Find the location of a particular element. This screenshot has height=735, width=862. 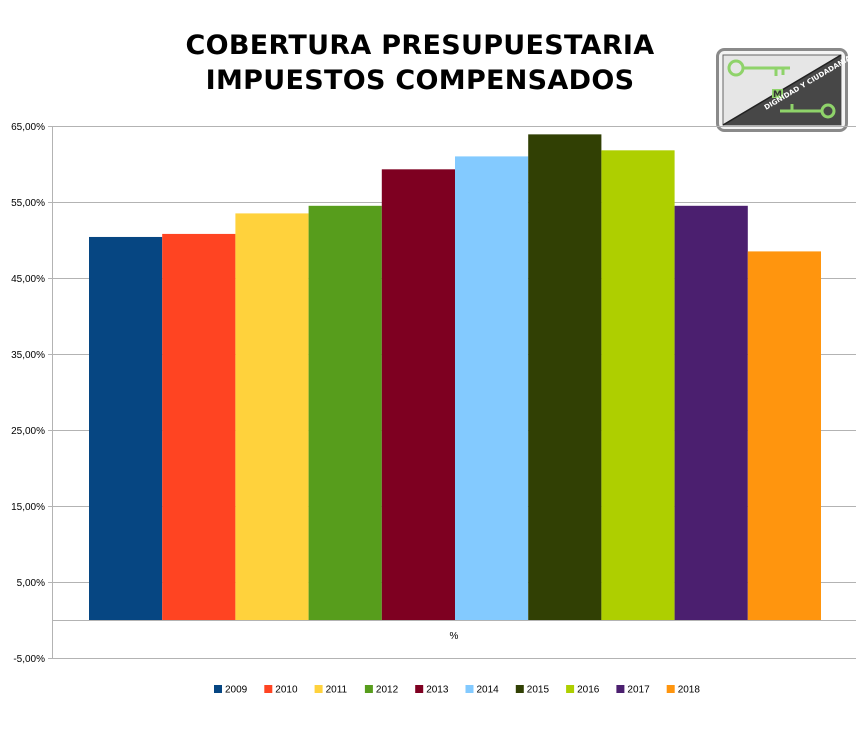

y-tick-label: 55,00% is located at coordinates (28, 203).